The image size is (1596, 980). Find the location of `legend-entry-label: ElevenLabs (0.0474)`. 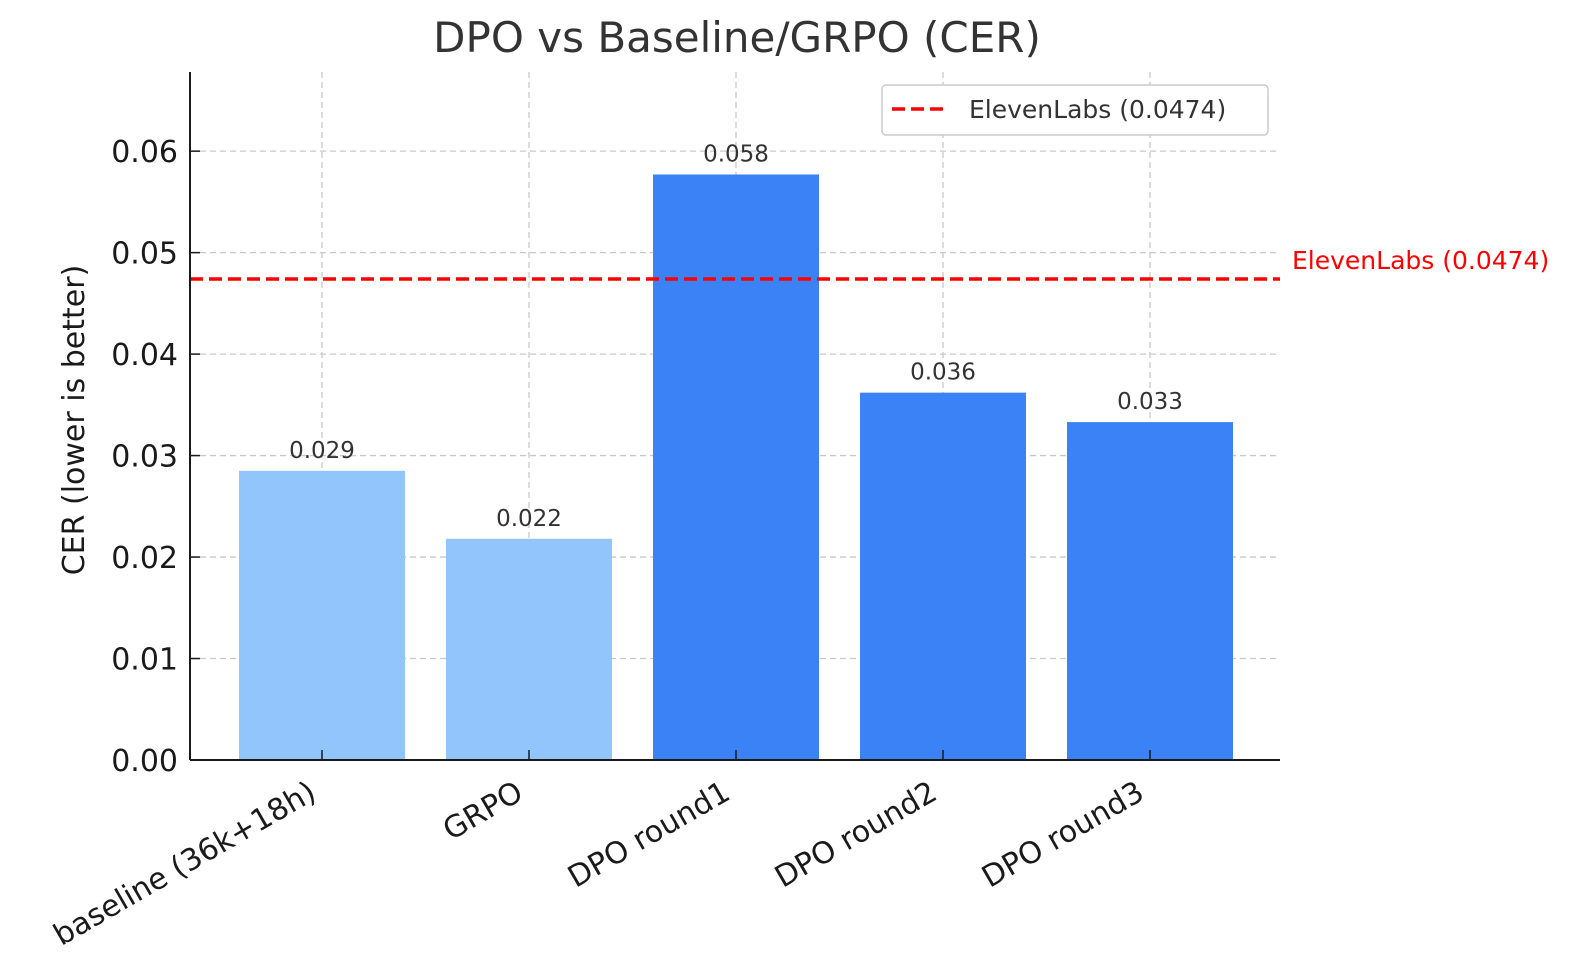

legend-entry-label: ElevenLabs (0.0474) is located at coordinates (1097, 109).